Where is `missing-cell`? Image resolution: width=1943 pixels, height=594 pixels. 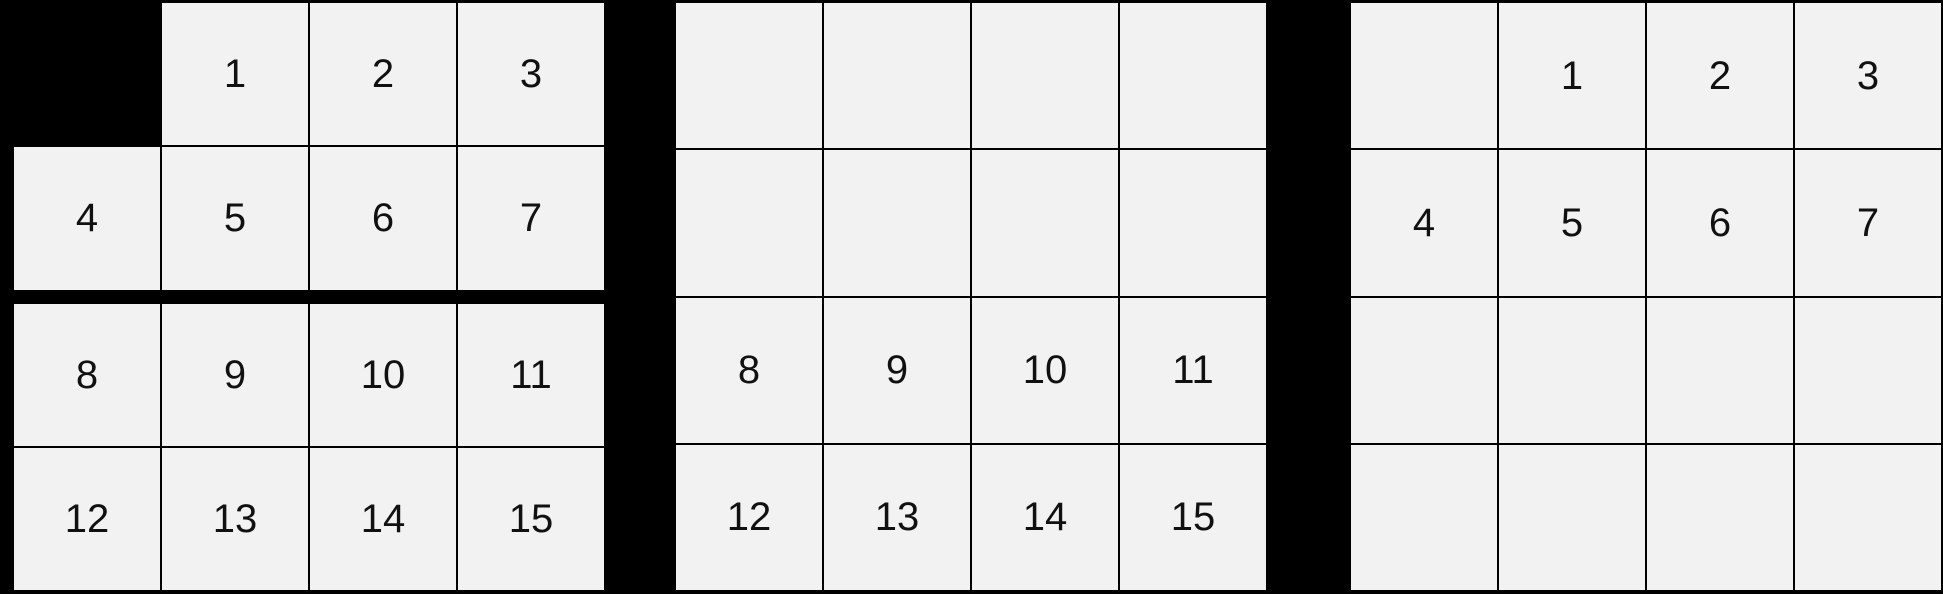
missing-cell is located at coordinates (87, 74).